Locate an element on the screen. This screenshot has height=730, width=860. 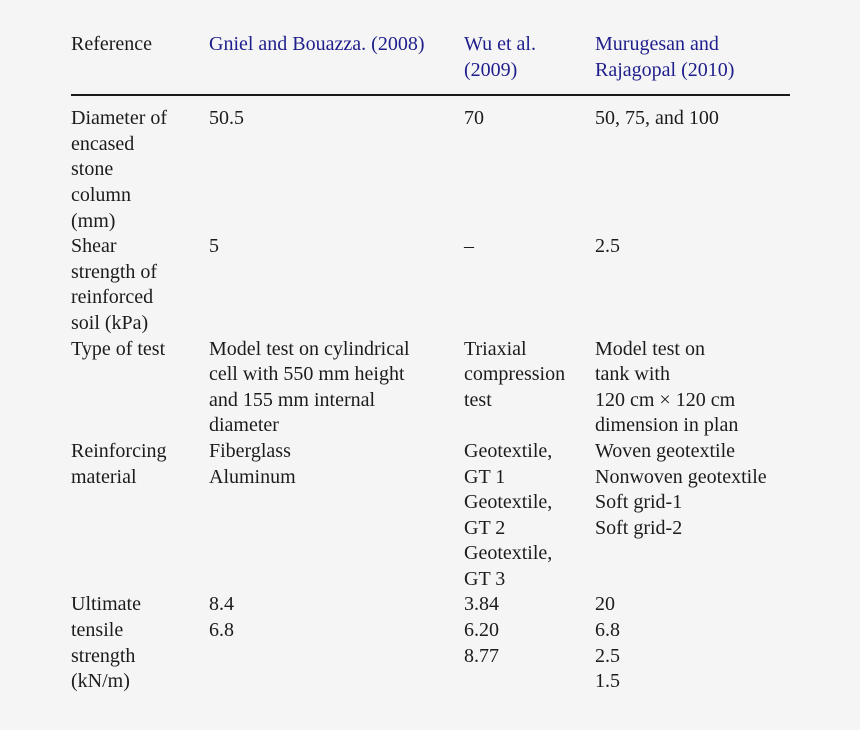
cell-line: 8.4 is located at coordinates (221, 604).